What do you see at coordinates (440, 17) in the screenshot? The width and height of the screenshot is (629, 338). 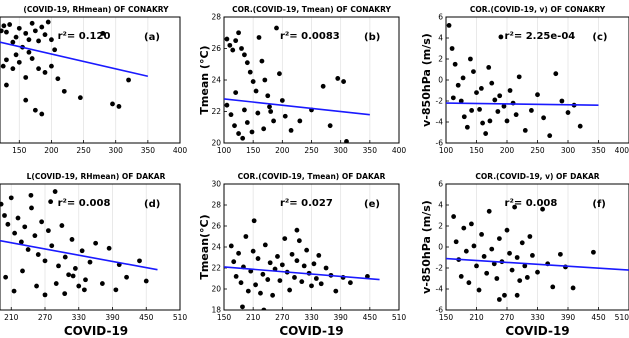 I see `y-tick-label: 6` at bounding box center [440, 17].